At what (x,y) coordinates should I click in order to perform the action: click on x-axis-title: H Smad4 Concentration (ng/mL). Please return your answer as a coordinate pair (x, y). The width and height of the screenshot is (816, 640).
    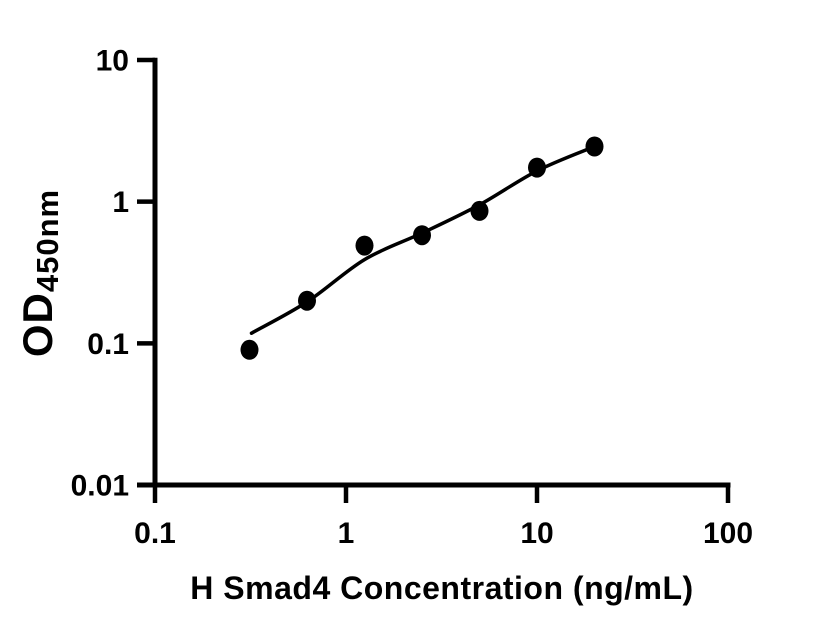
    Looking at the image, I should click on (441, 588).